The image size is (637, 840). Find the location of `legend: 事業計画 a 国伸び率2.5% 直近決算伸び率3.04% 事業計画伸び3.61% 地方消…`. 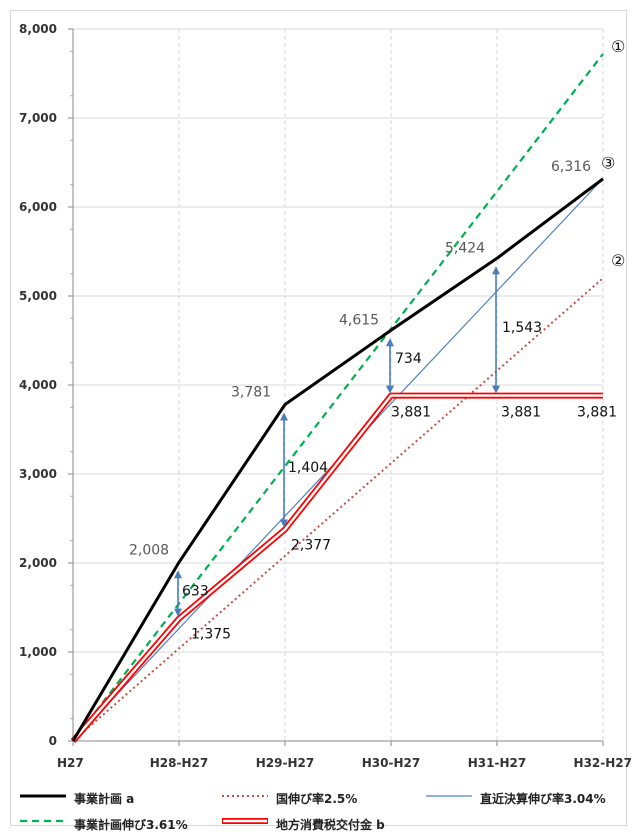

legend: 事業計画 a 国伸び率2.5% 直近決算伸び率3.04% 事業計画伸び3.61% 地方消… is located at coordinates (313, 811).